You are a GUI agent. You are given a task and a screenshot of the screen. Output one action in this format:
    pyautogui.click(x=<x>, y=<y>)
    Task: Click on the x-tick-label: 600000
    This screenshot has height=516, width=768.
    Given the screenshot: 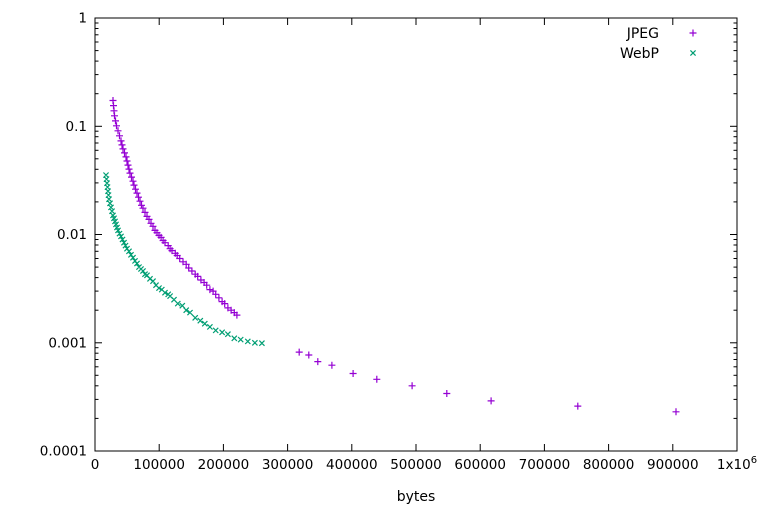 What is the action you would take?
    pyautogui.click(x=480, y=465)
    